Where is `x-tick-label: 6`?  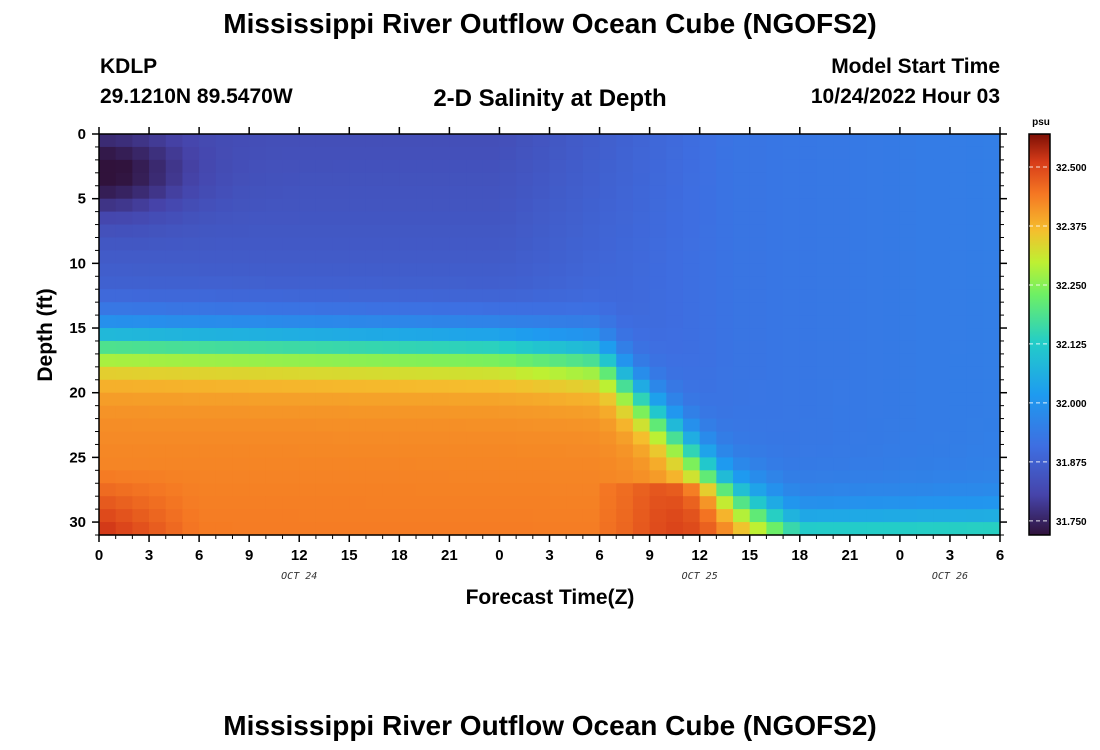 x-tick-label: 6 is located at coordinates (199, 555).